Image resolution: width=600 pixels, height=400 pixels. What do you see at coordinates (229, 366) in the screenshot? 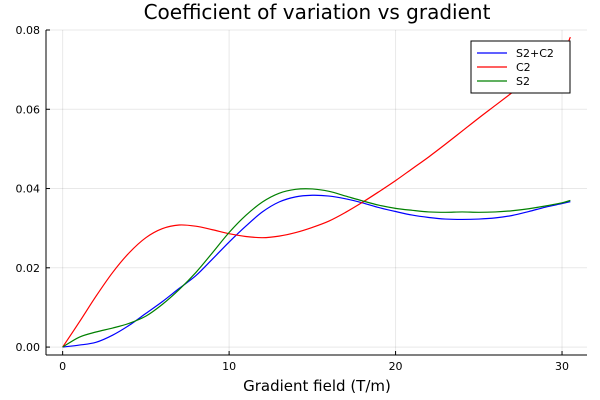
I see `x-tick-label: 10` at bounding box center [229, 366].